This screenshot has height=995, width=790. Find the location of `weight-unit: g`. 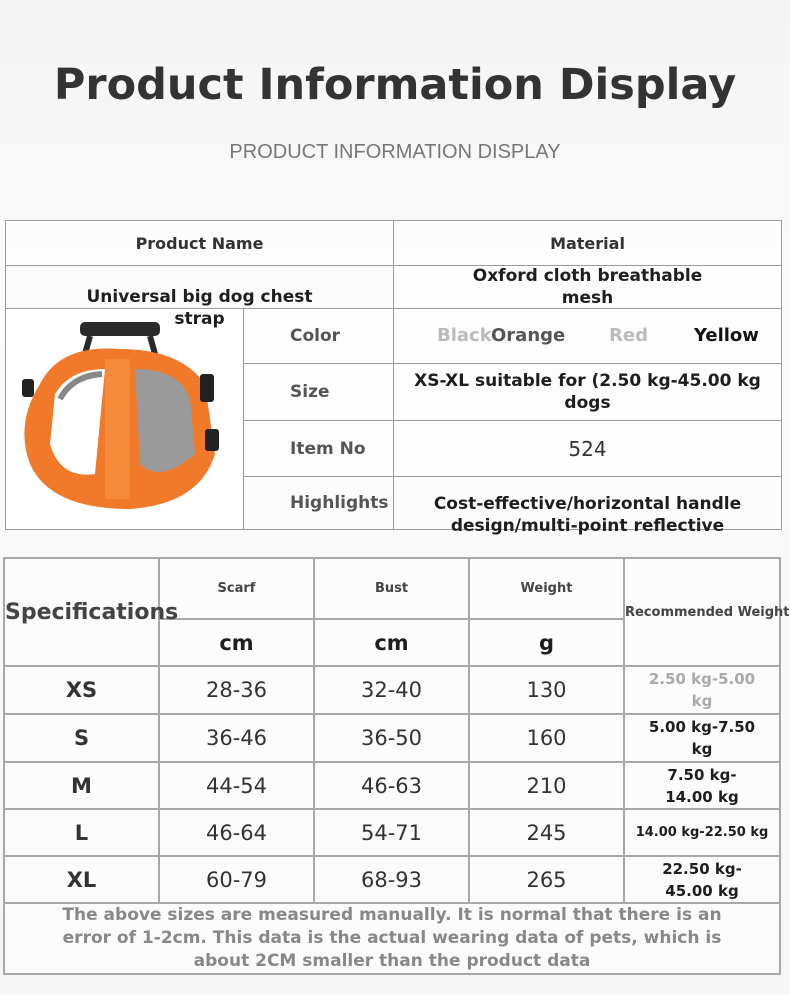

weight-unit: g is located at coordinates (546, 642).